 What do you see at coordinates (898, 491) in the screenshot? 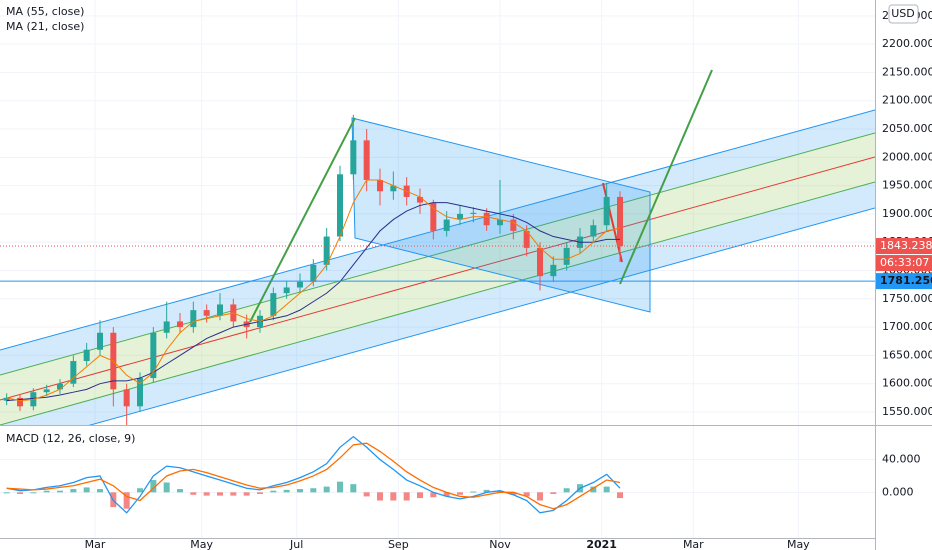
I see `y-tick-label: 0.000` at bounding box center [898, 491].